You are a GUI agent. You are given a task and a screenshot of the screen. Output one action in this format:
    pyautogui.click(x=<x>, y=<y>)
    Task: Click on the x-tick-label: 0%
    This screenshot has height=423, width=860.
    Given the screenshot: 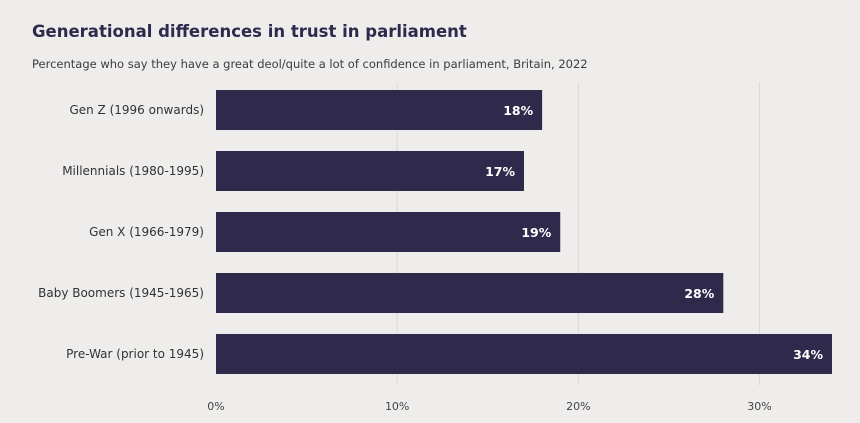 What is the action you would take?
    pyautogui.click(x=215, y=406)
    